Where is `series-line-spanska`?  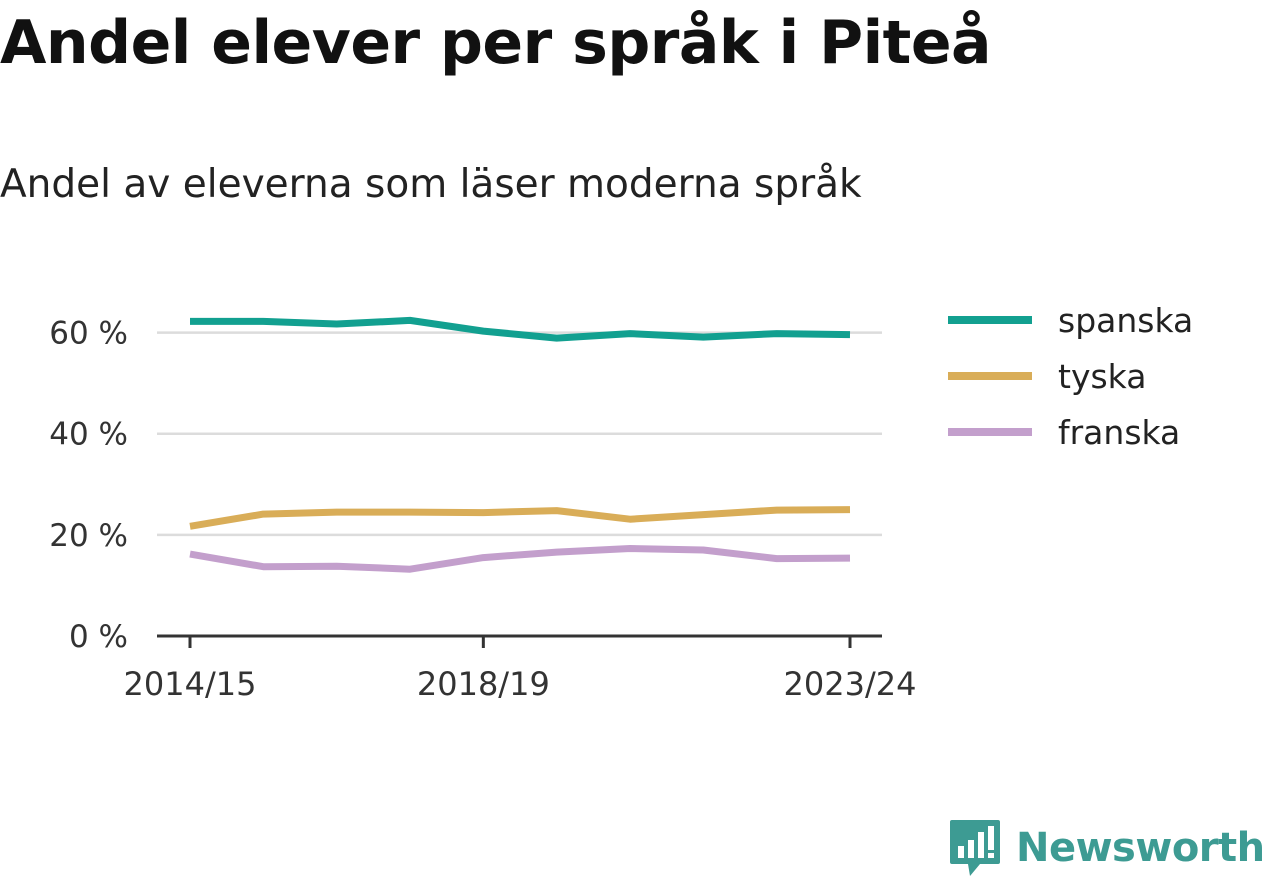 series-line-spanska is located at coordinates (520, 329).